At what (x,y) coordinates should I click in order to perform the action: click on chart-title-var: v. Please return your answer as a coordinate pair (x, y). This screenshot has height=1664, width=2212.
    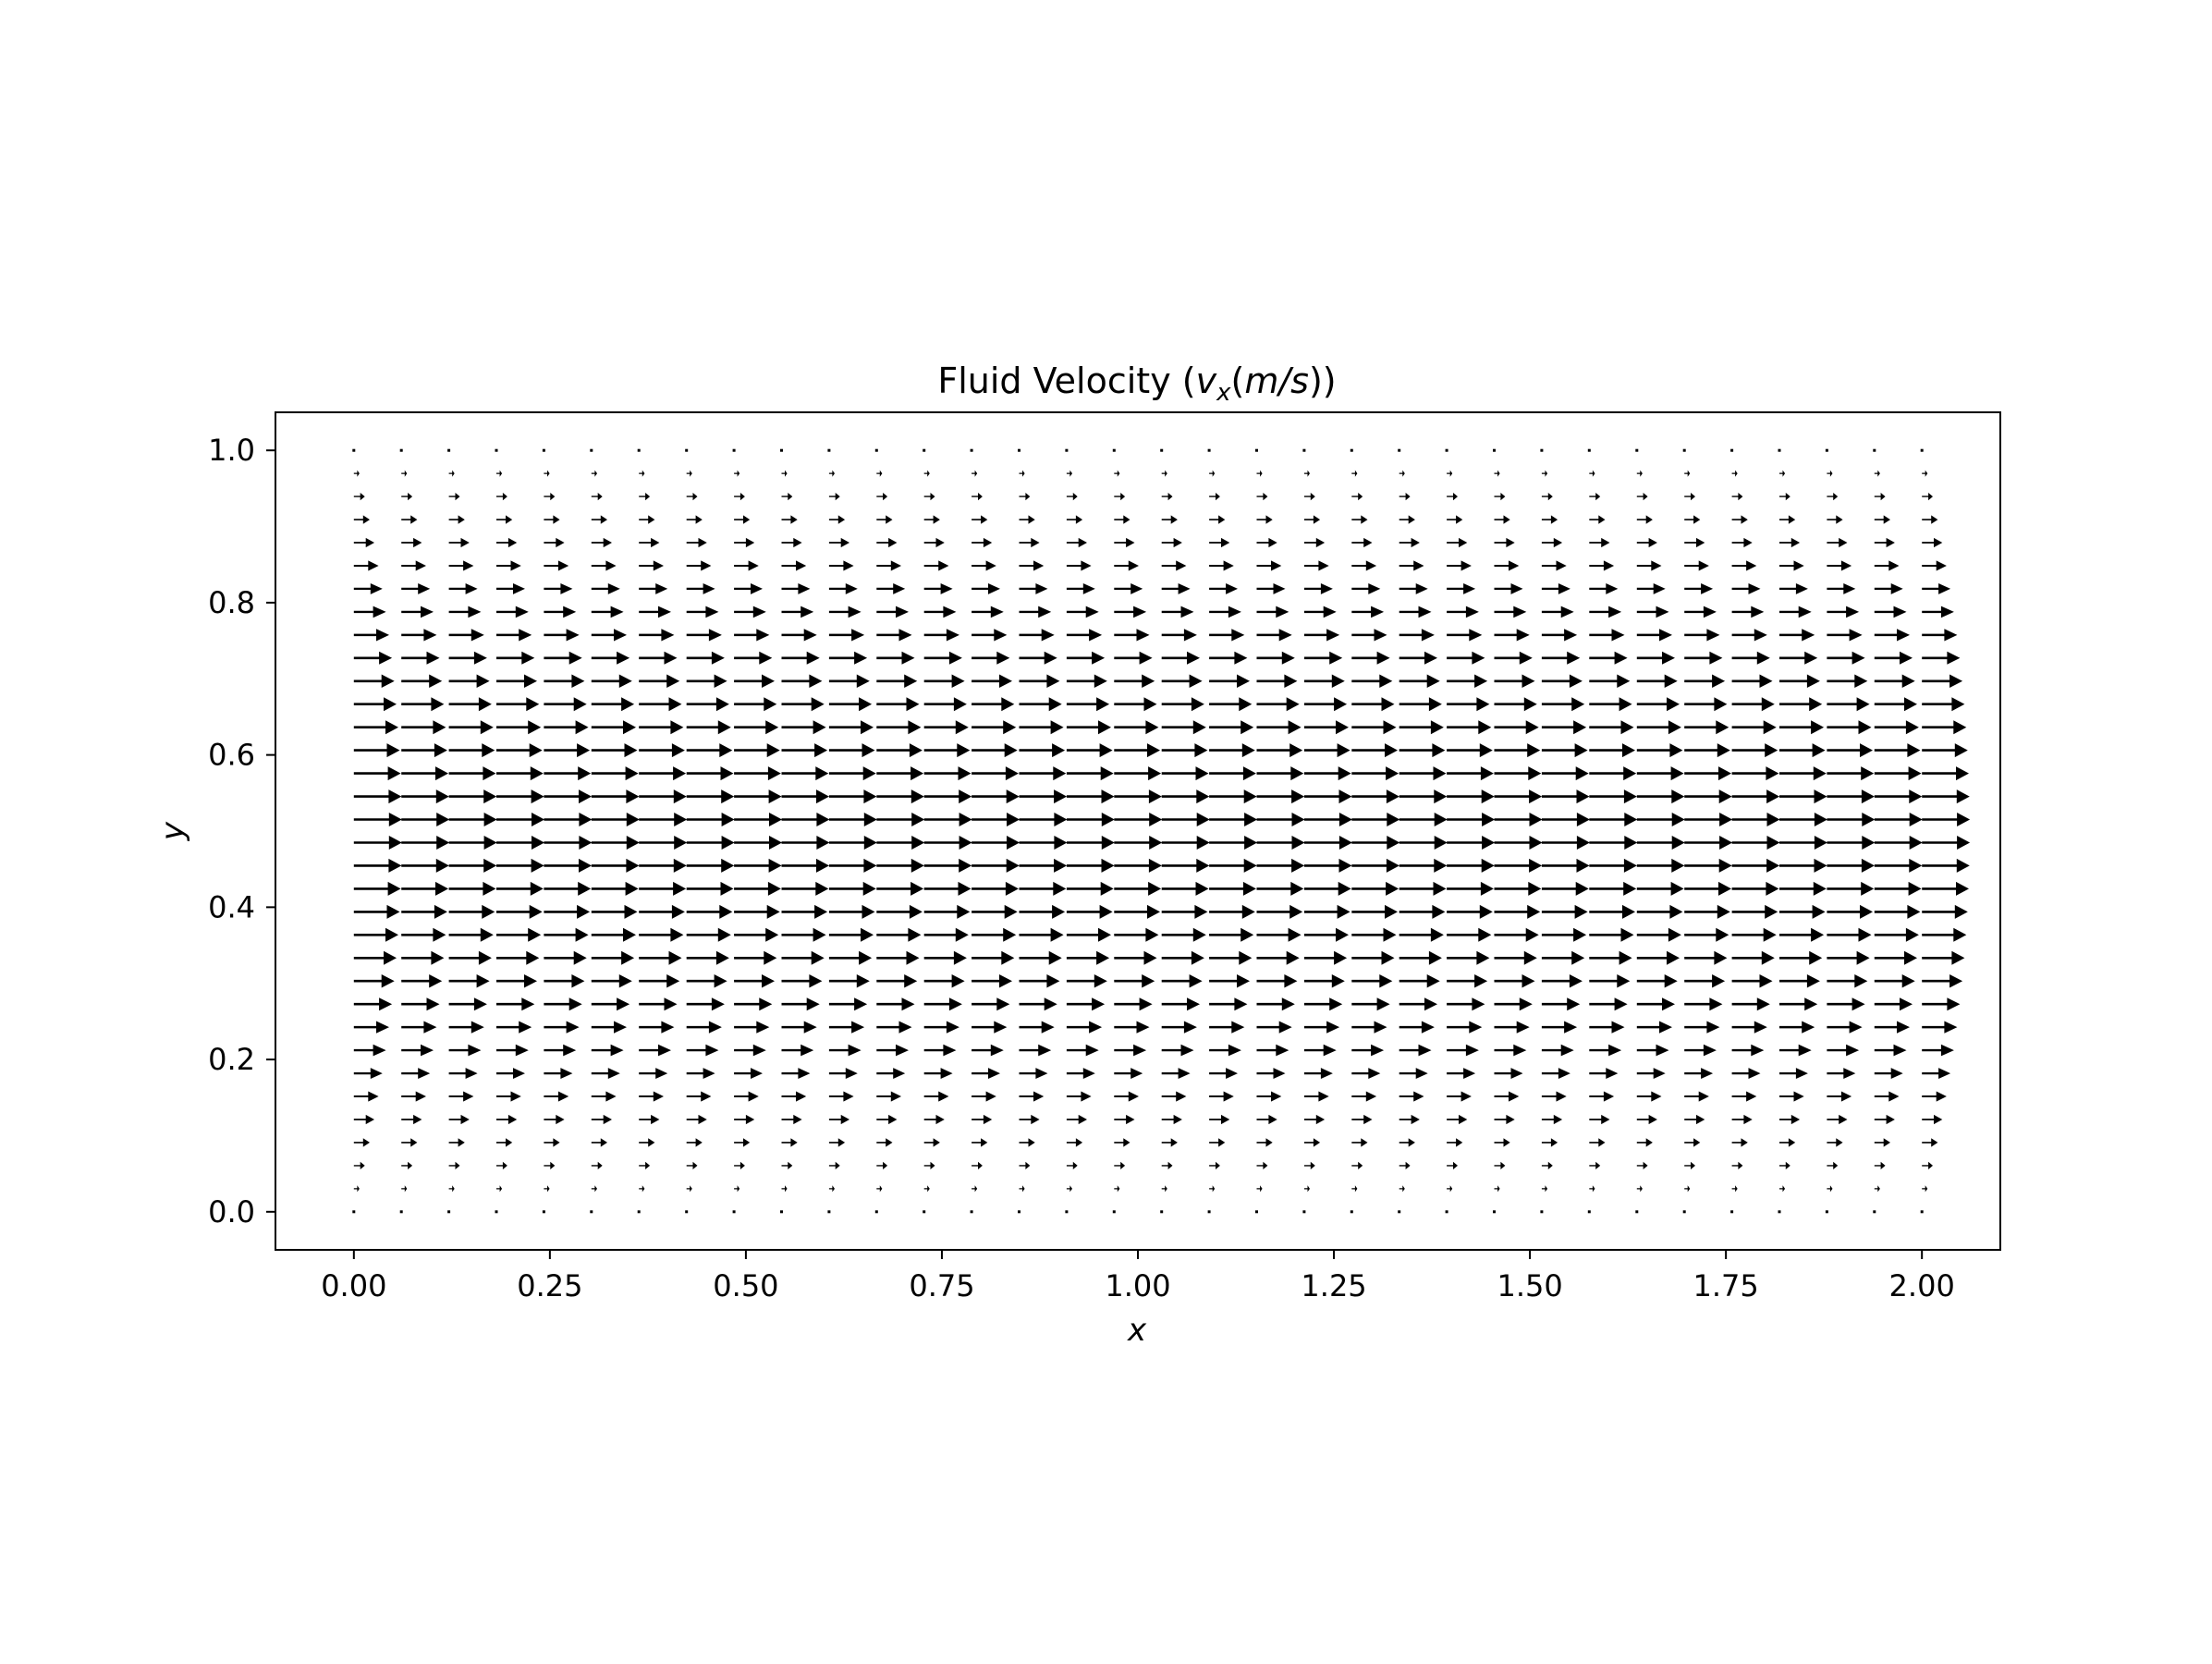
    Looking at the image, I should click on (1206, 381).